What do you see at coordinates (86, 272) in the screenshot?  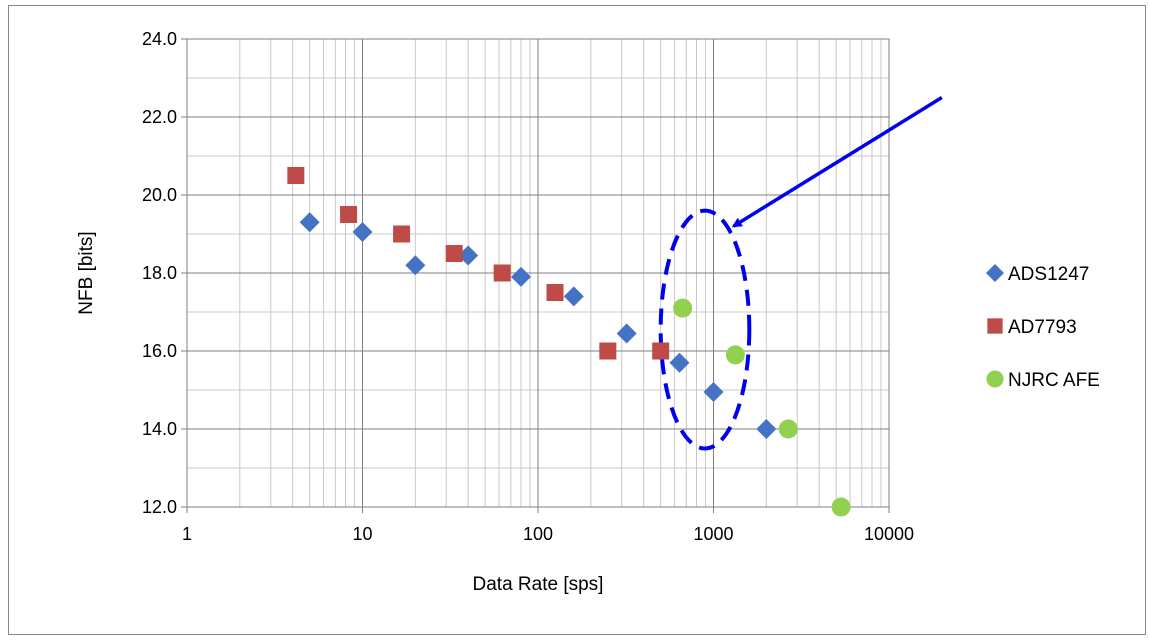 I see `y-axis-title: NFB [bits]` at bounding box center [86, 272].